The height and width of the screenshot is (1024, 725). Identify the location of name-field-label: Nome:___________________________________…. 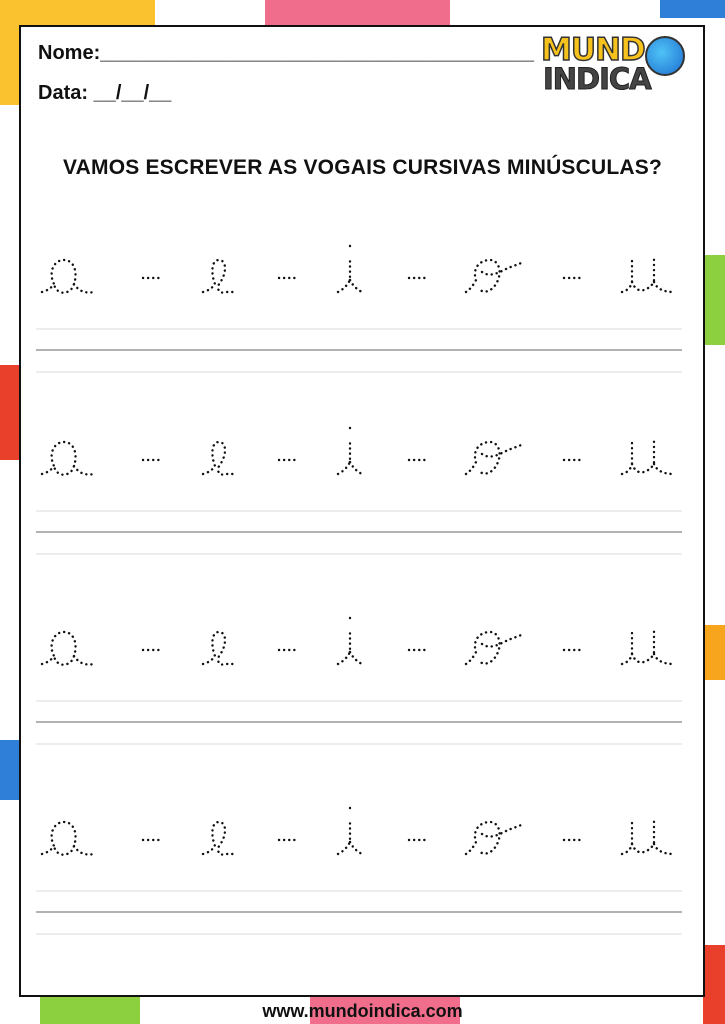
(286, 53).